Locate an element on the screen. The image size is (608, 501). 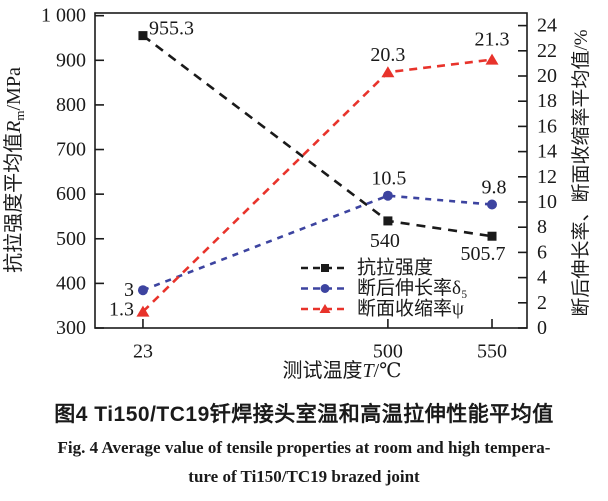
elongation-value-label: 9.8 is located at coordinates (494, 188).